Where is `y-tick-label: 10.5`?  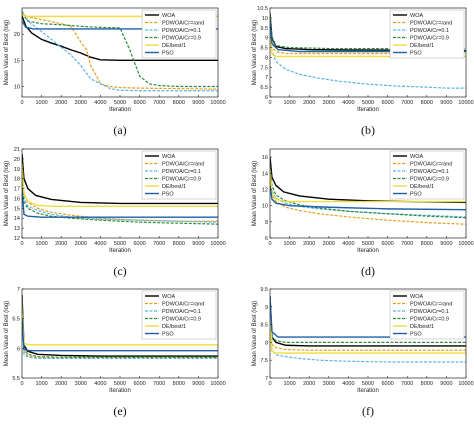 y-tick-label: 10.5 is located at coordinates (262, 9).